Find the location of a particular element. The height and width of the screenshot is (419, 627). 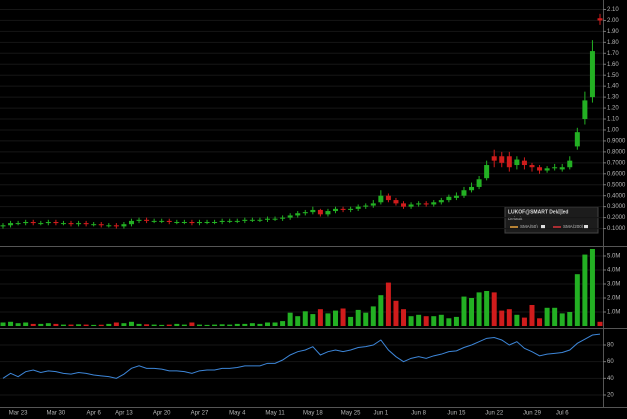

y-tick-label: 1.80 is located at coordinates (613, 43).